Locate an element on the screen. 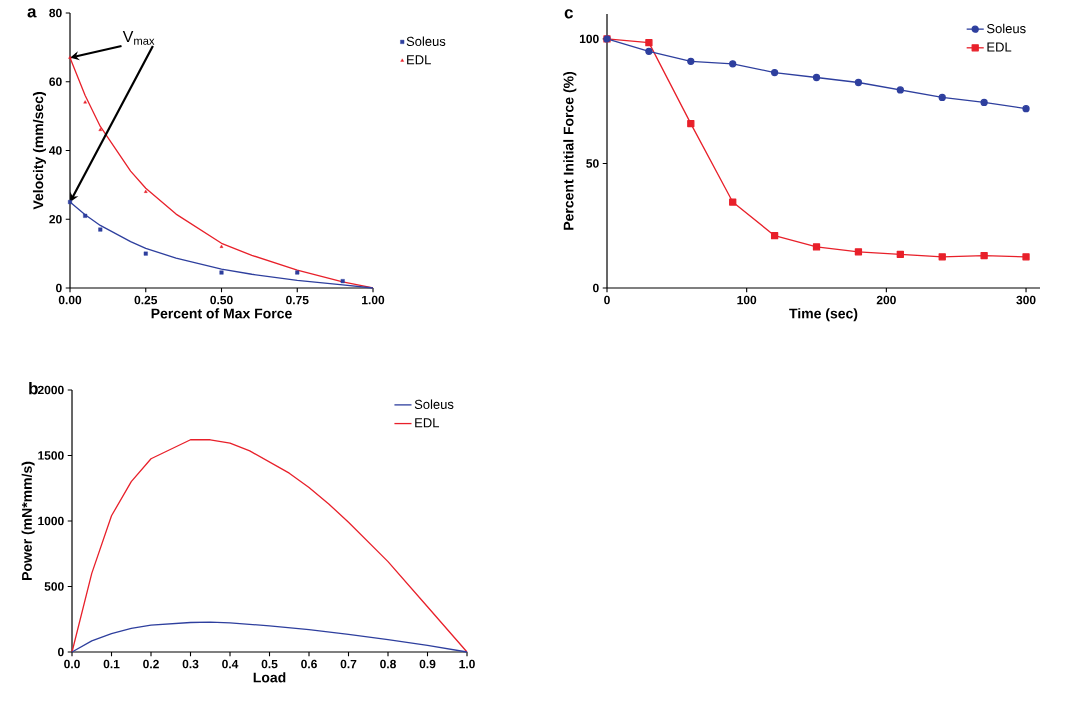 The image size is (1066, 701). x-tick-label: 0.4 is located at coordinates (230, 664).